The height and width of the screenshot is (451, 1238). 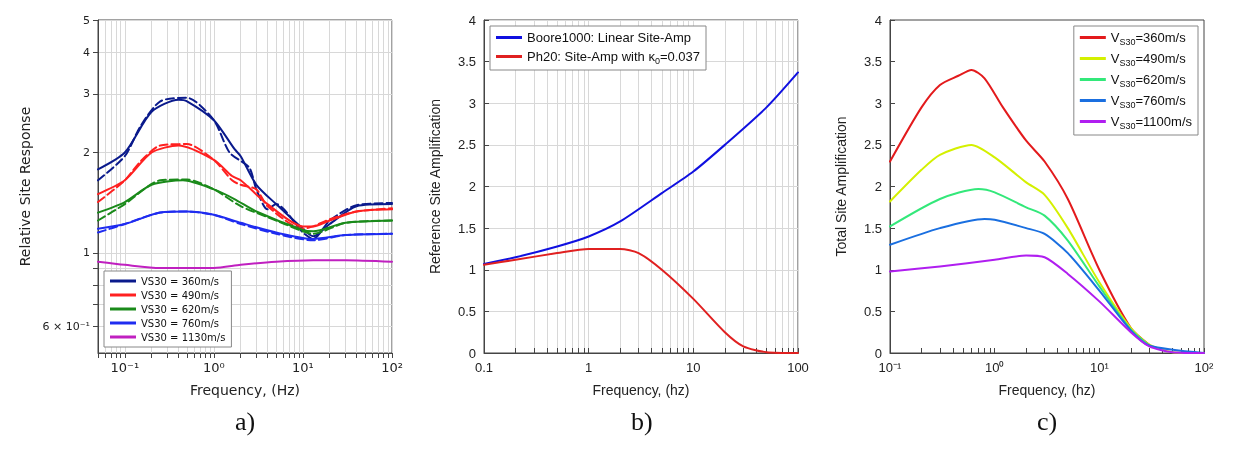 What do you see at coordinates (693, 367) in the screenshot?
I see `x-tick-label: 10` at bounding box center [693, 367].